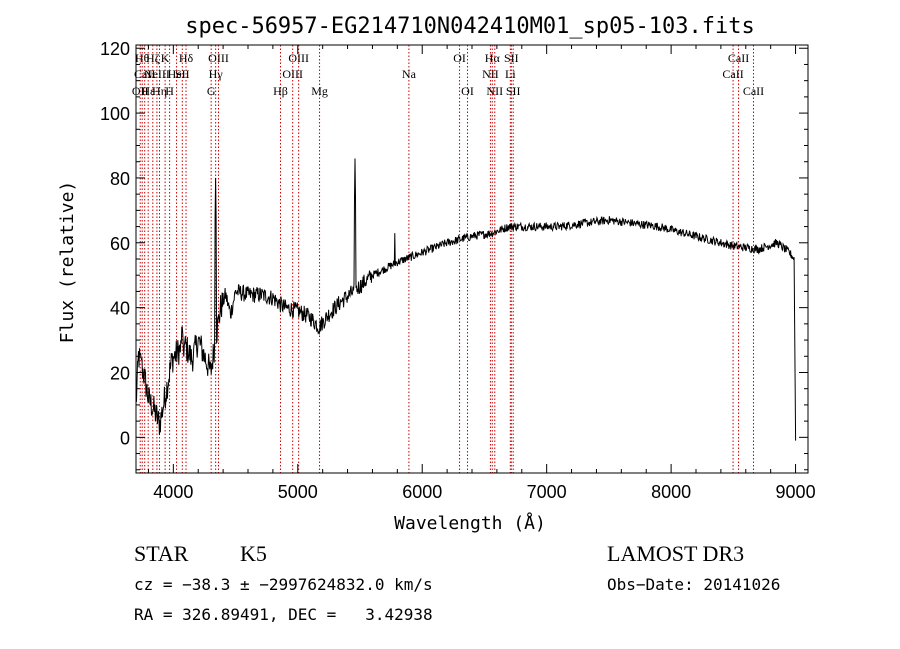 This screenshot has width=900, height=649. I want to click on x-tick-label: 5000, so click(298, 492).